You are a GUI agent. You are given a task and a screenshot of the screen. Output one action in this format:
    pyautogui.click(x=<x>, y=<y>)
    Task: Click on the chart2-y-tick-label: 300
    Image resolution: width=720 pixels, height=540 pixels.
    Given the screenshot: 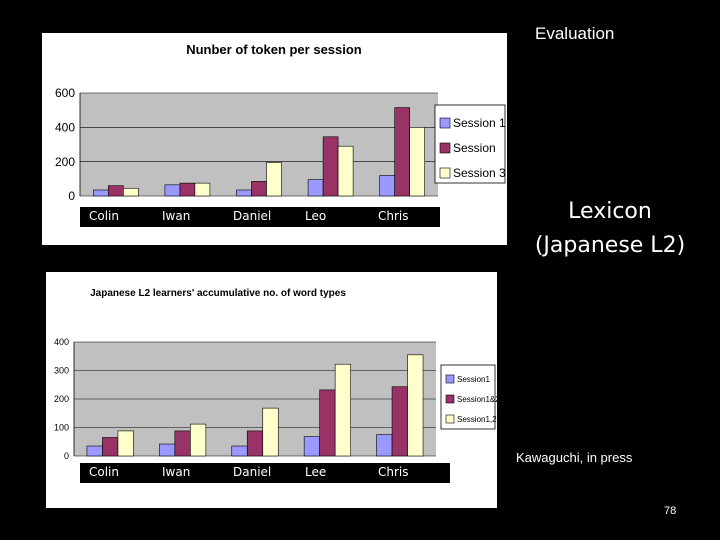 What is the action you would take?
    pyautogui.click(x=61, y=371)
    